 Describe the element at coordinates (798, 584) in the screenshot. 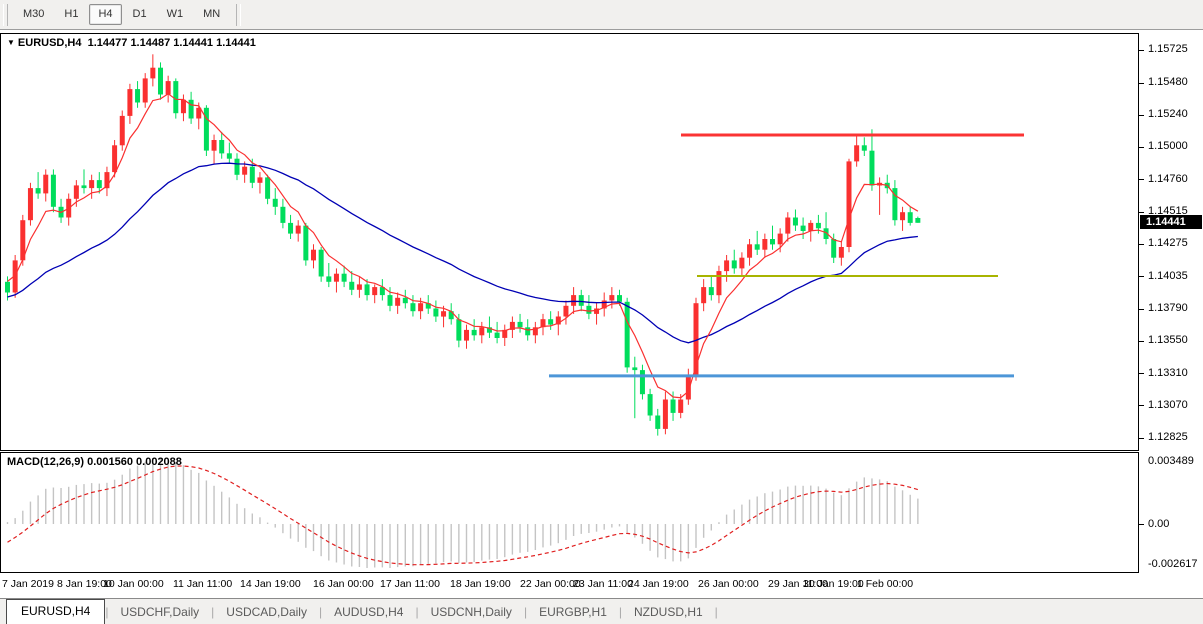

I see `time-axis-label: 29 Jan 11:00` at that location.